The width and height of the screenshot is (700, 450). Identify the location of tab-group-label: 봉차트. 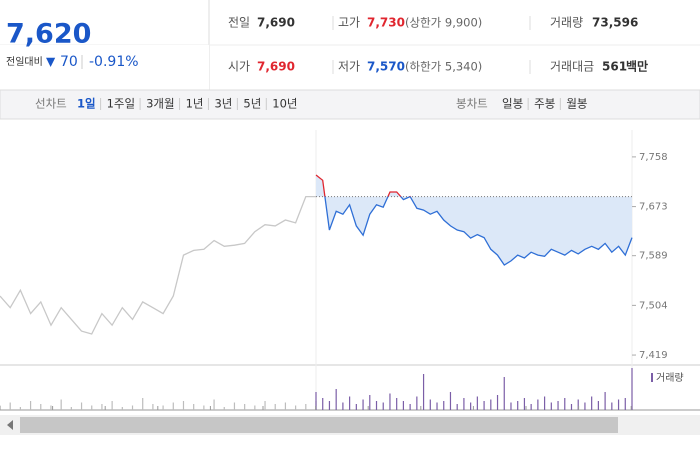
(472, 104).